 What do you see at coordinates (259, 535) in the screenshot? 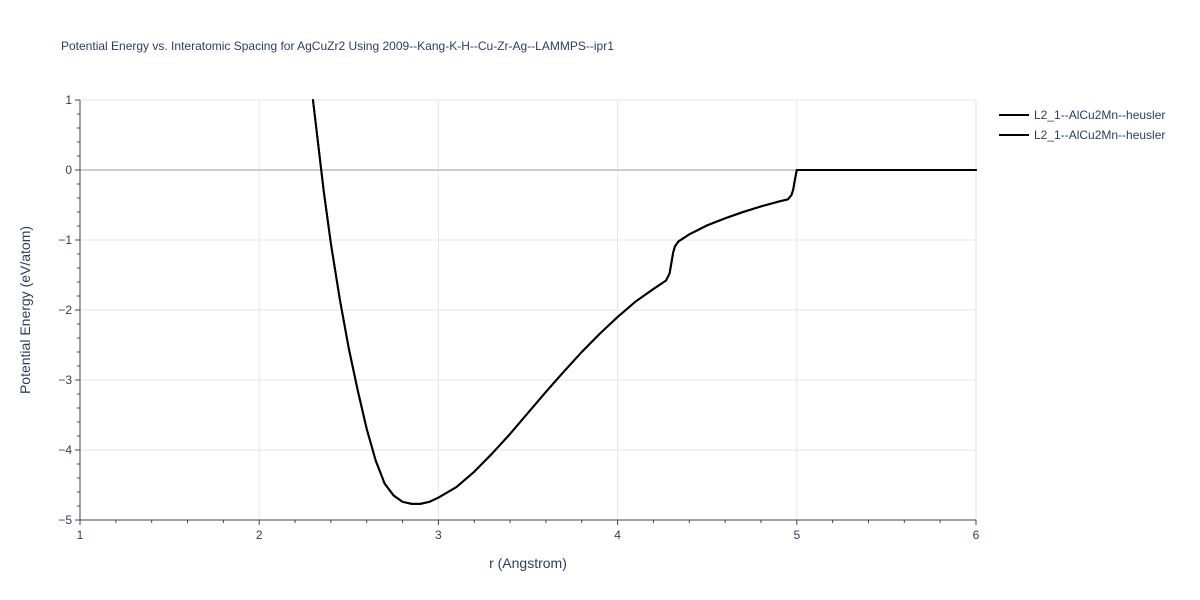
I see `x-tick-label: 2` at bounding box center [259, 535].